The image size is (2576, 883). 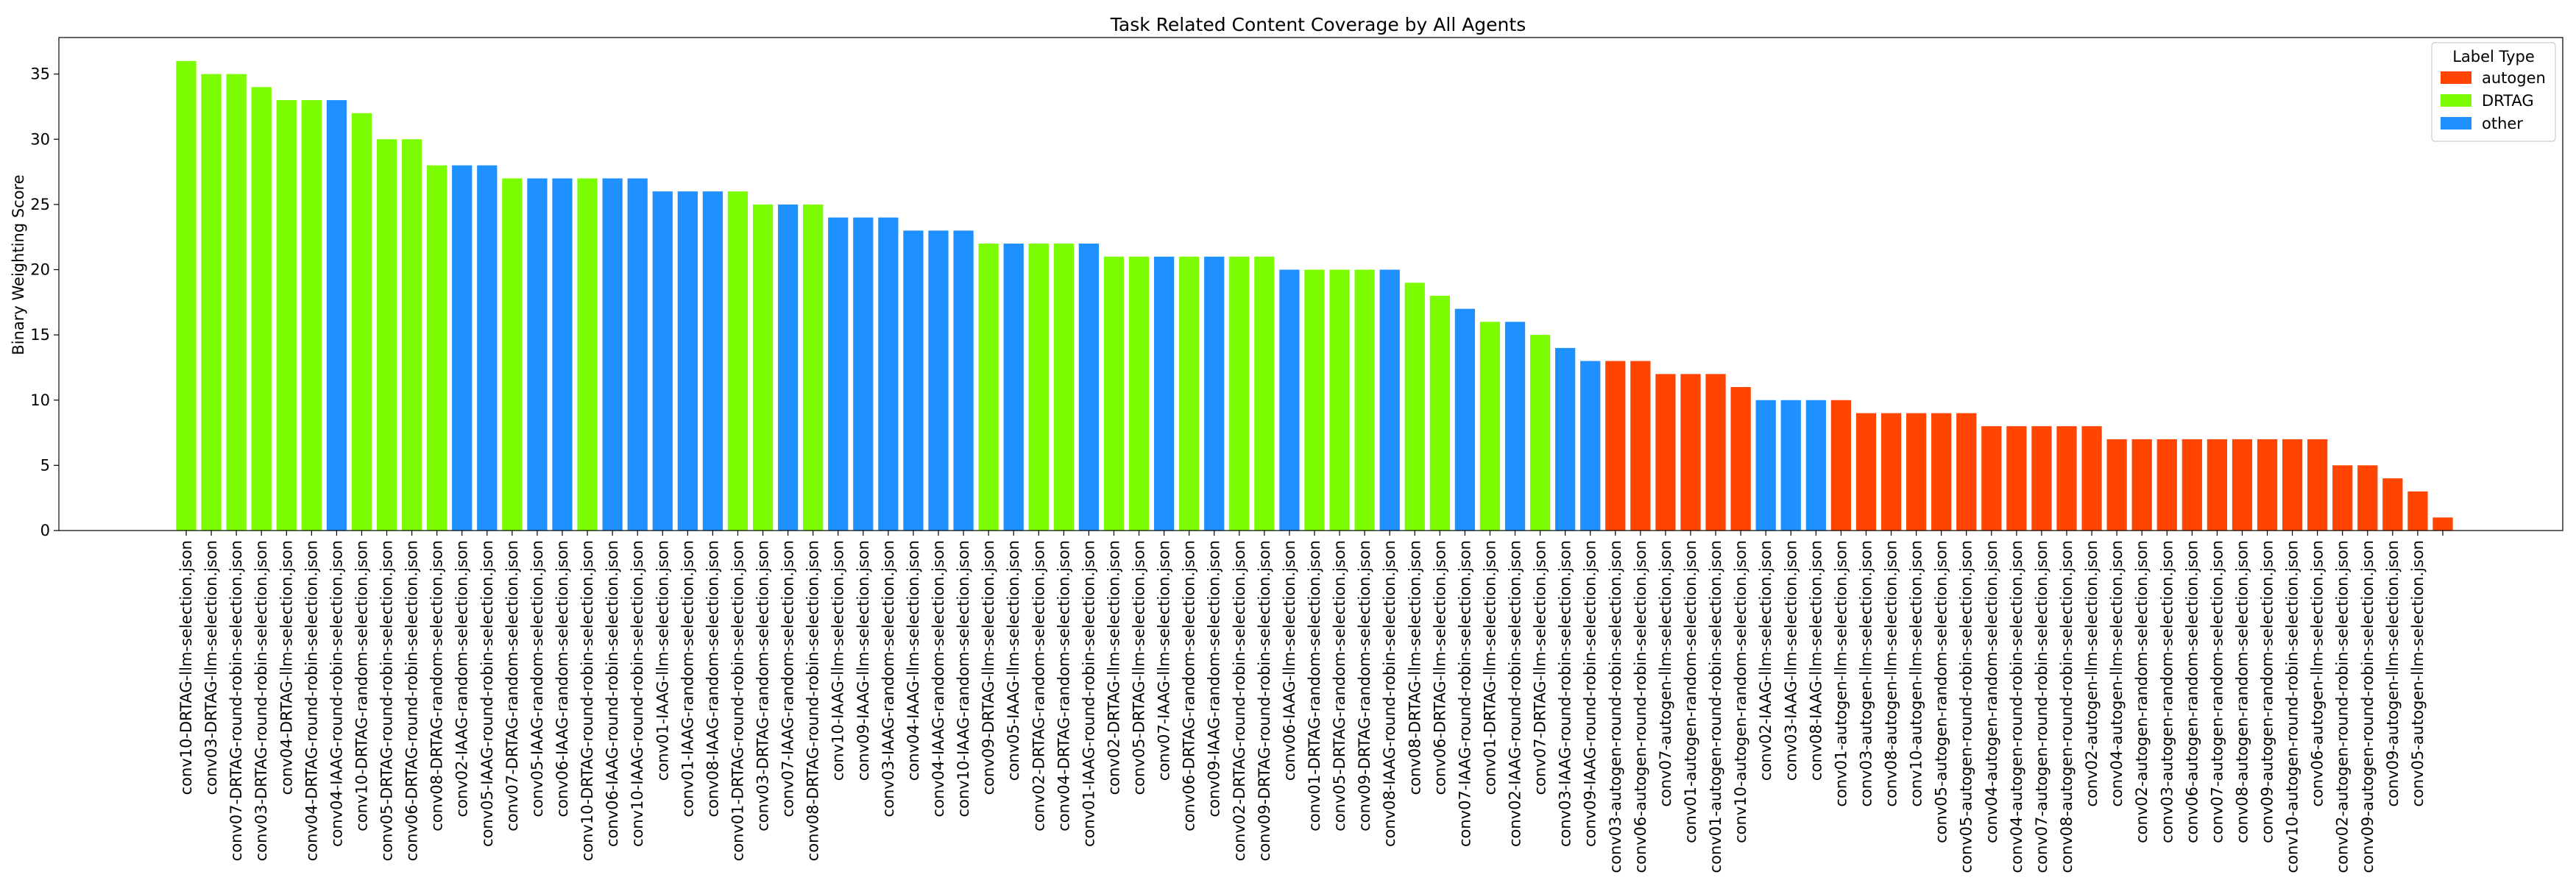 I want to click on x-tick-label: conv03-DRTAG-round-robin-selection.json, so click(x=261, y=700).